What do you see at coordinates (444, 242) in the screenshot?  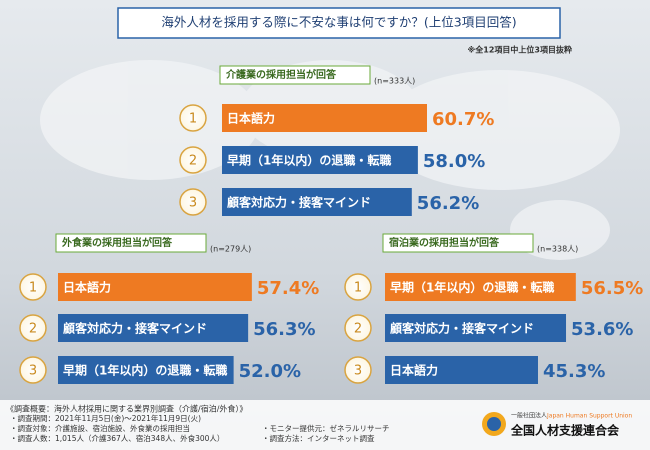 I see `chart-title: 宿泊業の採用担当が回答` at bounding box center [444, 242].